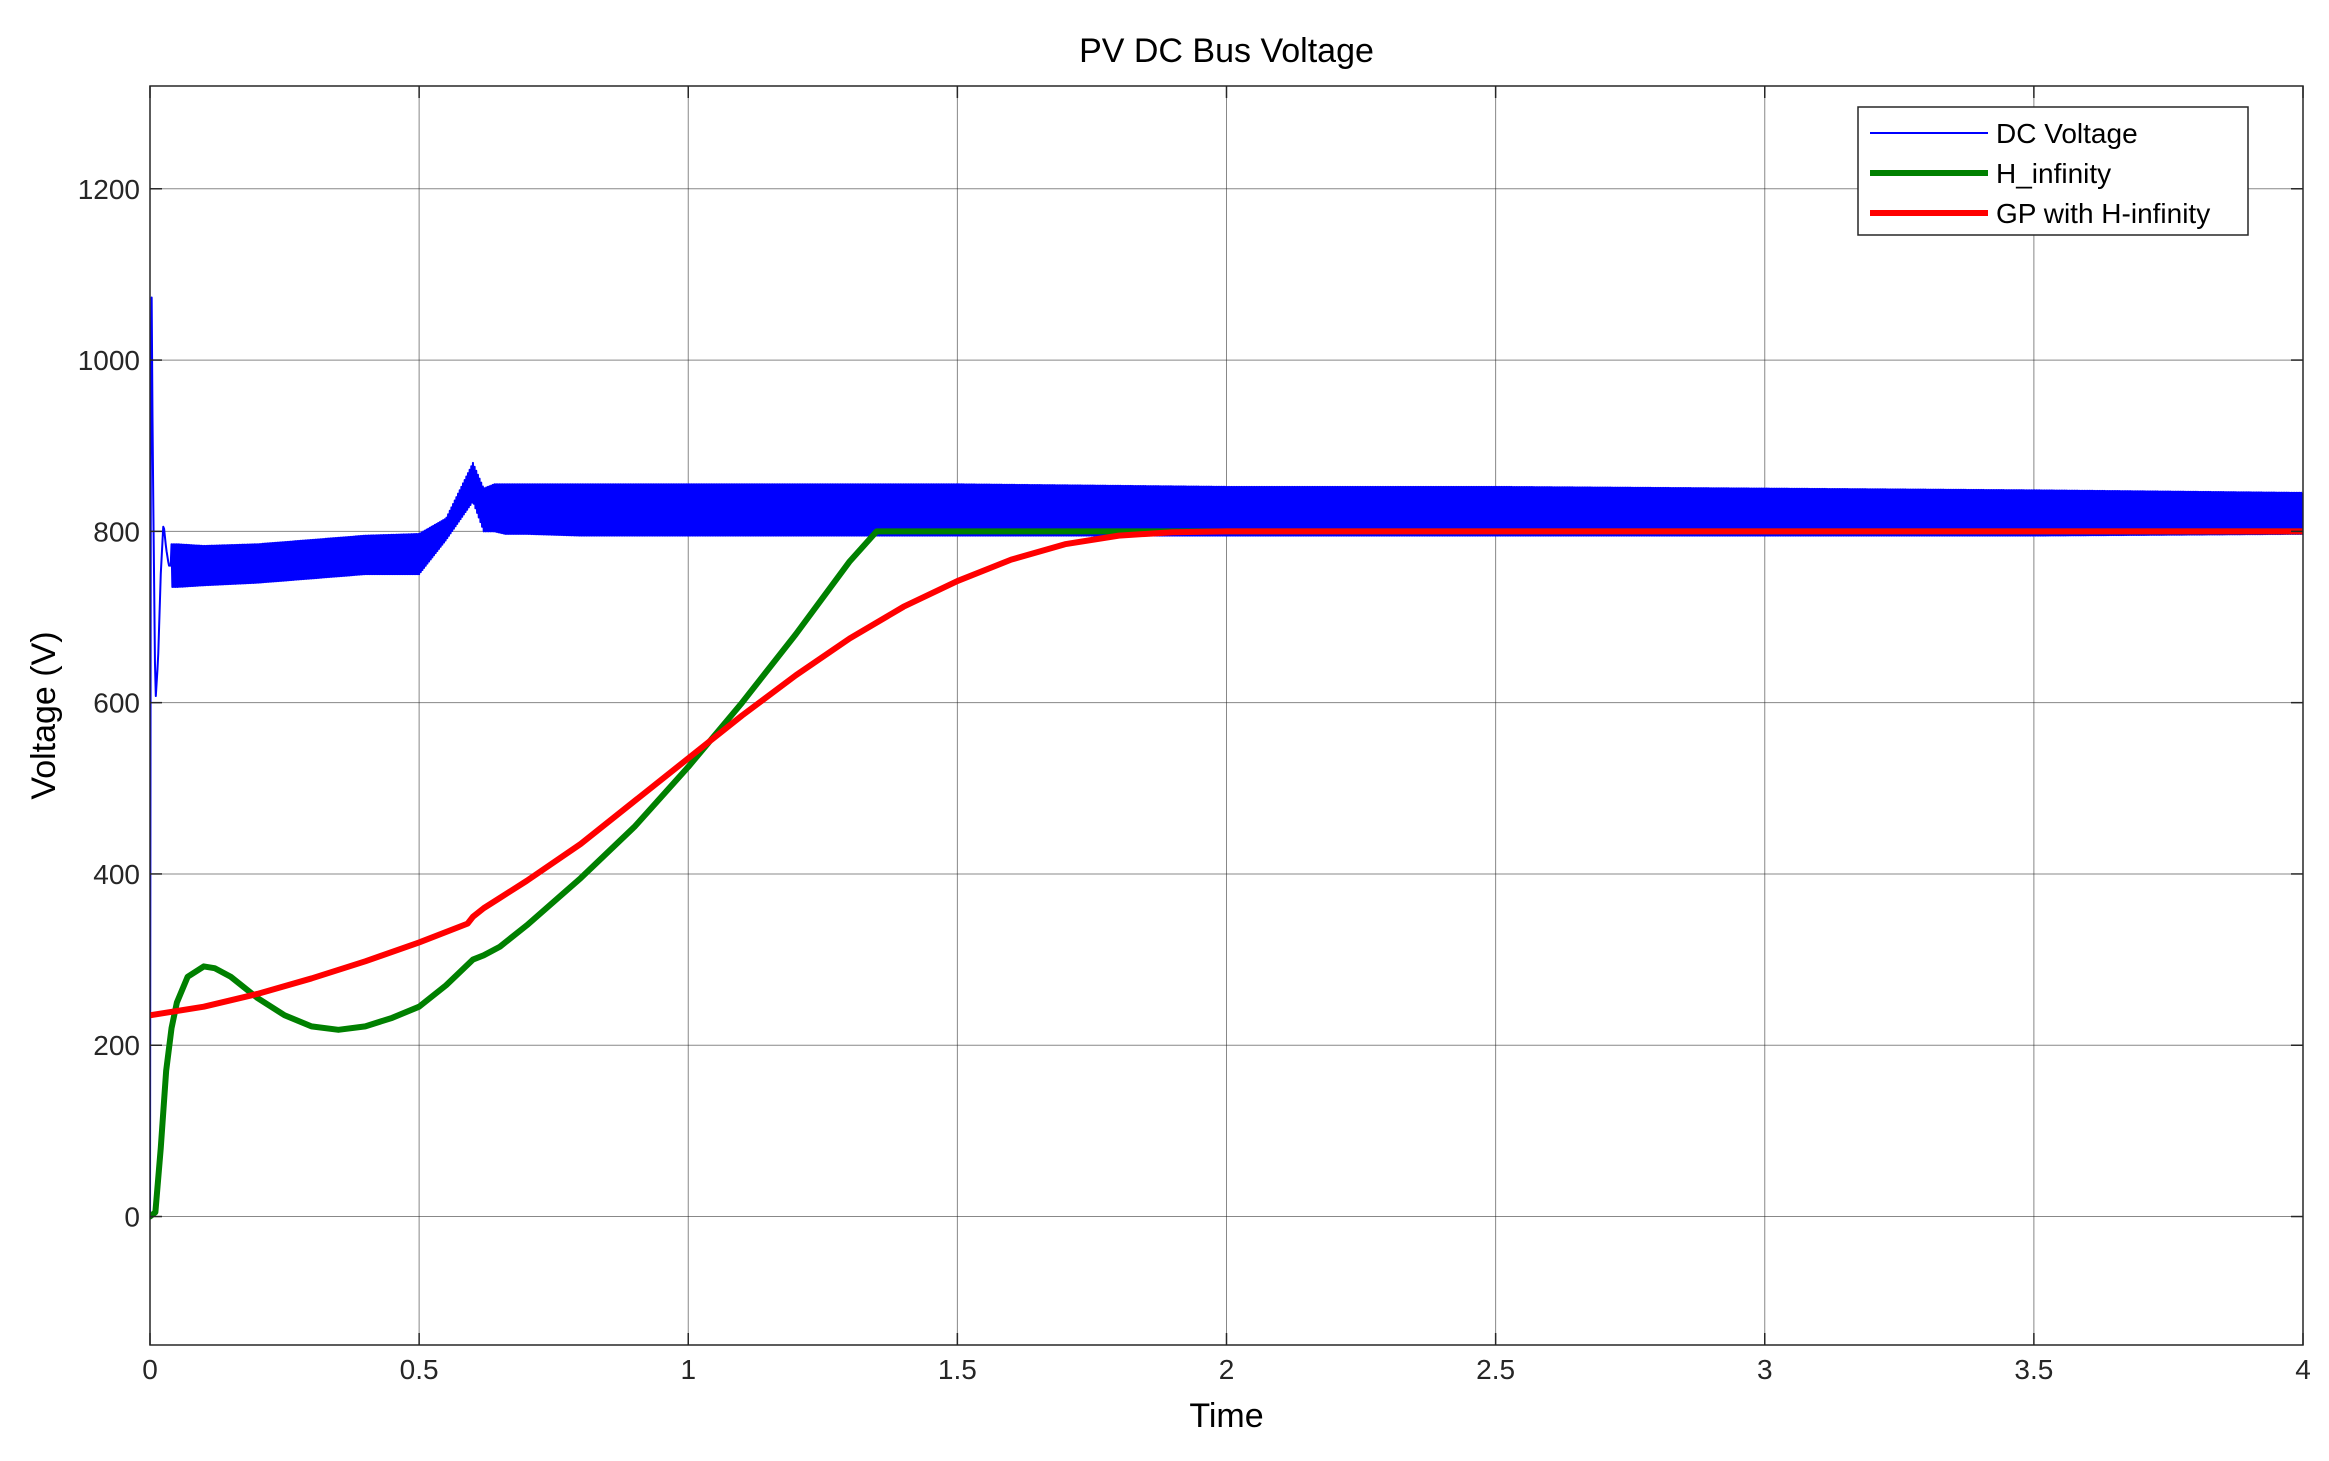 This screenshot has height=1461, width=2329. I want to click on x-tick-label: 0, so click(150, 1369).